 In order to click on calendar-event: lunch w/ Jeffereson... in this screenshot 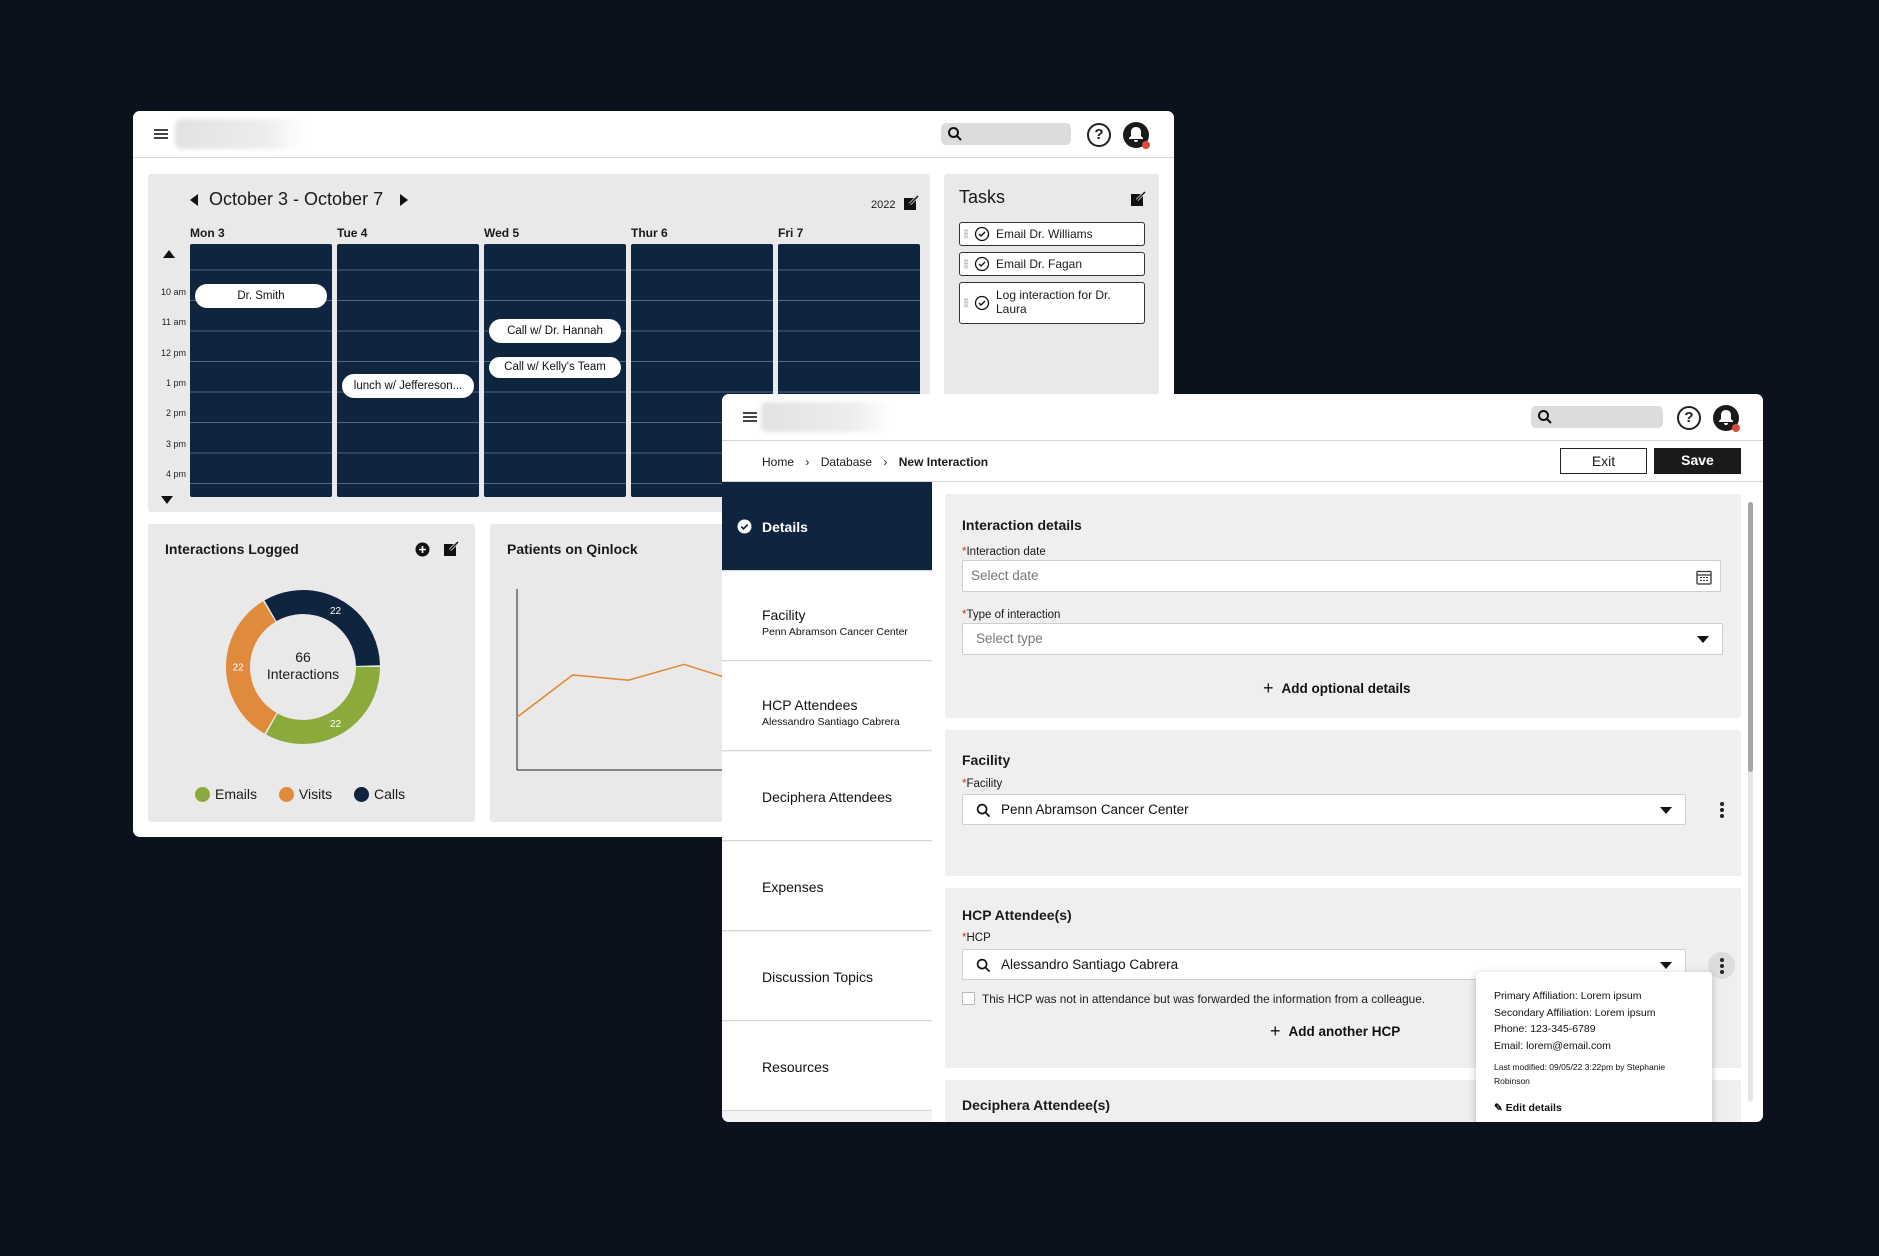, I will do `click(408, 386)`.